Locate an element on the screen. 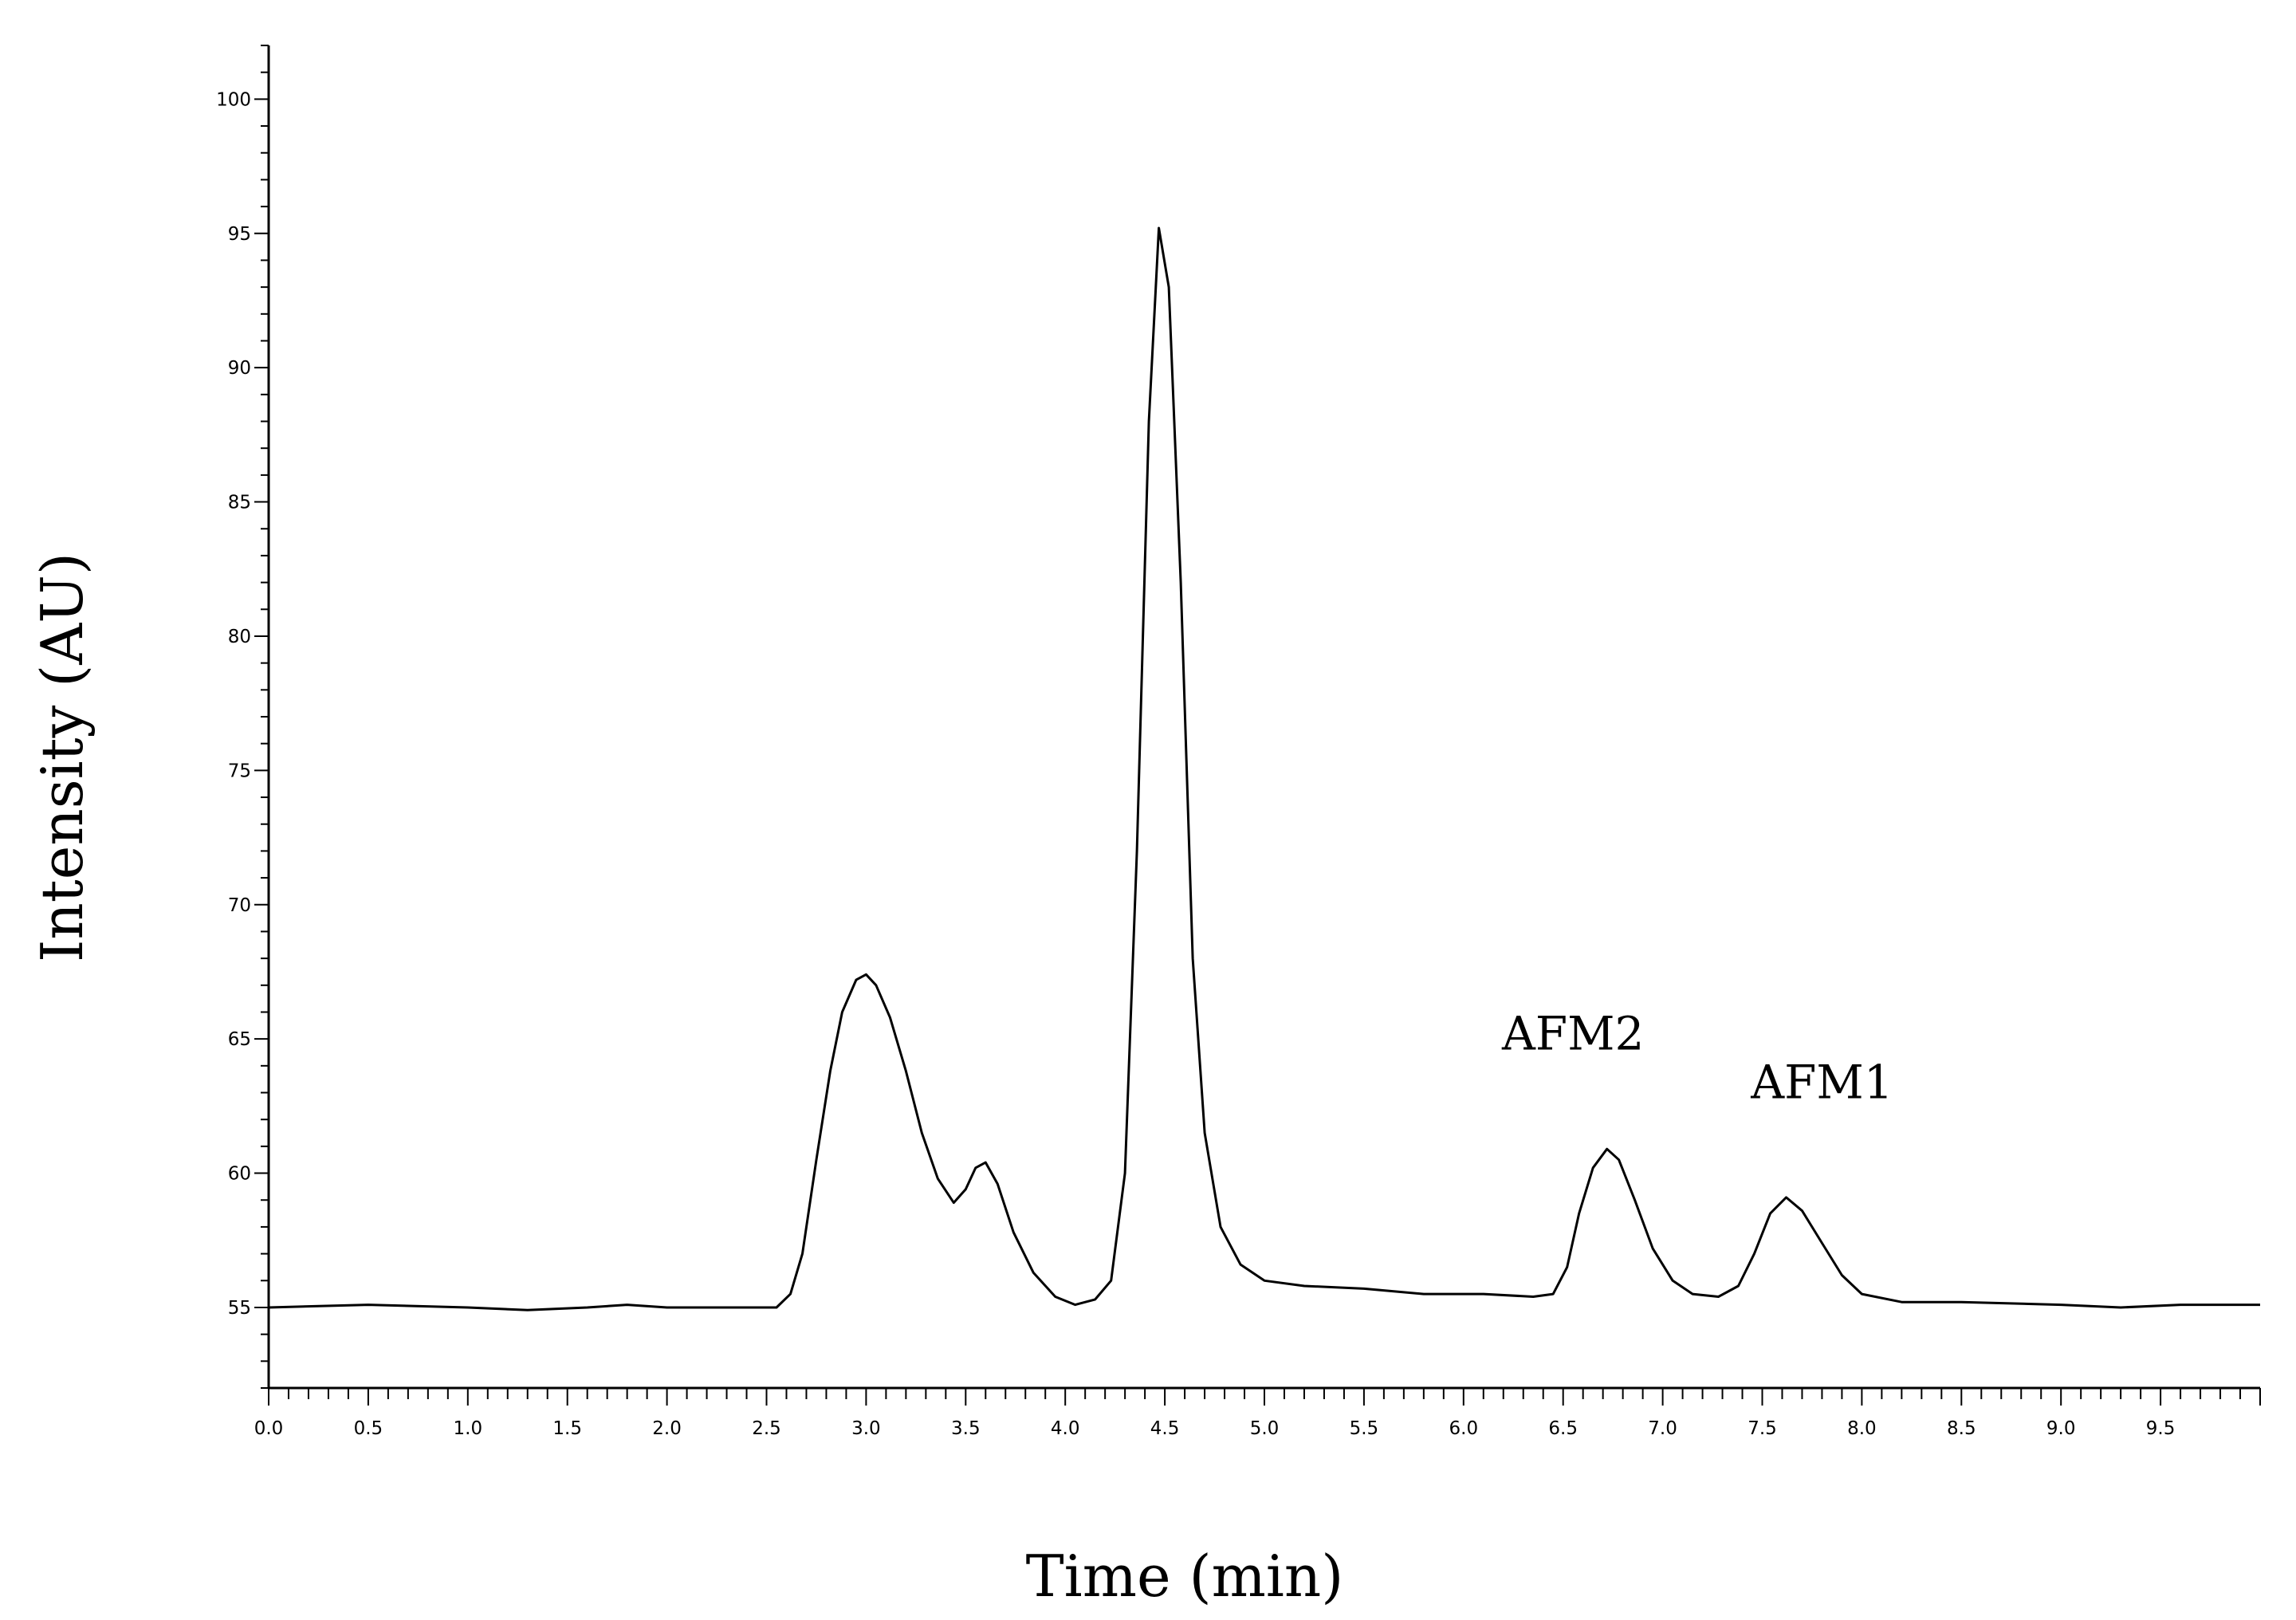 The width and height of the screenshot is (2296, 1620). annotations: AFM2 AFM1 is located at coordinates (1697, 1059).